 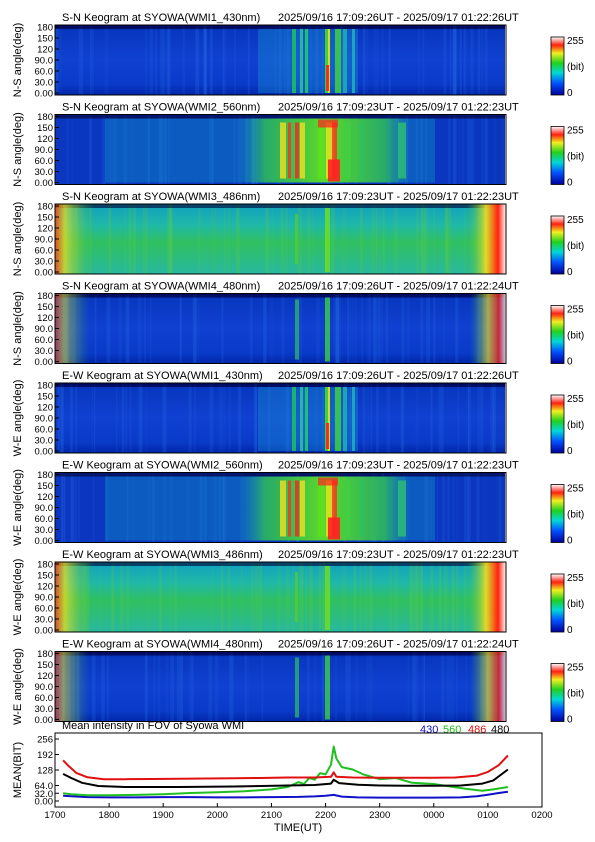 What do you see at coordinates (217, 815) in the screenshot?
I see `x-tick-label: 2000` at bounding box center [217, 815].